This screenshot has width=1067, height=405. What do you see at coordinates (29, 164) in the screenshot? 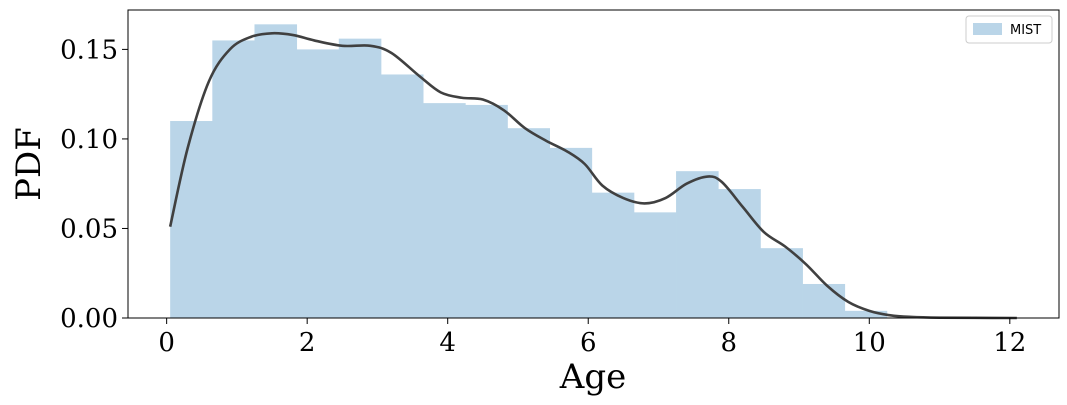
I see `y-axis-label: PDF` at bounding box center [29, 164].